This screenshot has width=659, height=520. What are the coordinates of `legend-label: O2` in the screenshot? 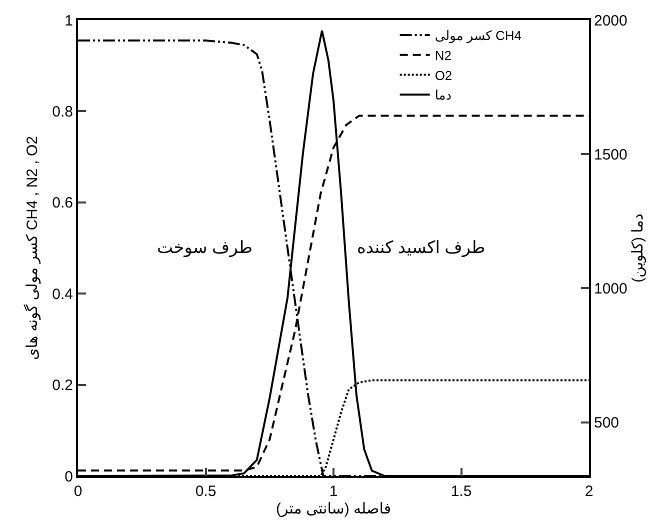 It's located at (443, 75).